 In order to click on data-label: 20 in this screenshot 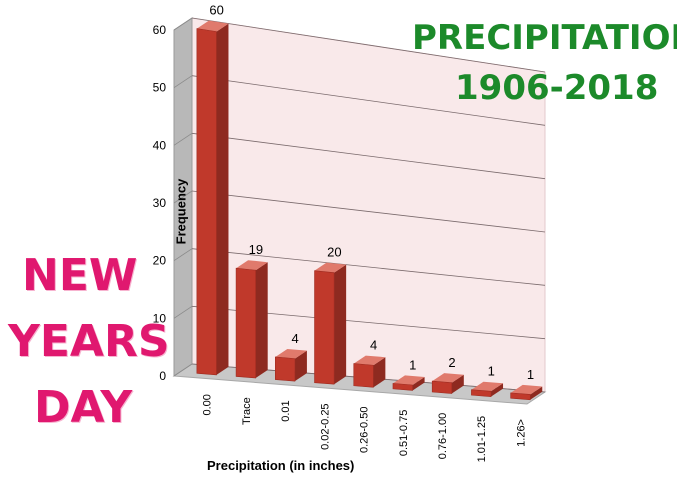, I will do `click(334, 252)`.